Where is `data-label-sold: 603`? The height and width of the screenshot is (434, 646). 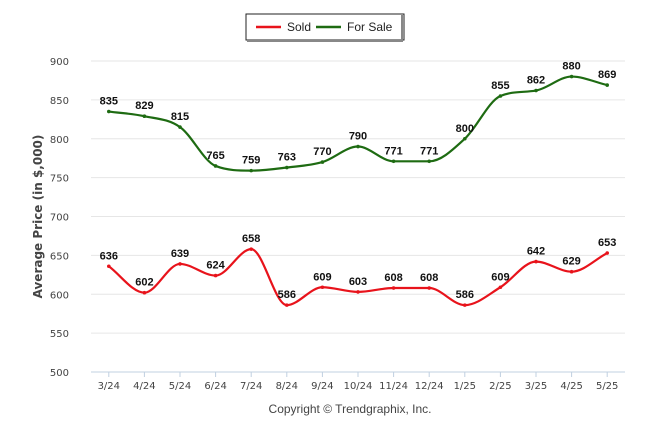
data-label-sold: 603 is located at coordinates (358, 282).